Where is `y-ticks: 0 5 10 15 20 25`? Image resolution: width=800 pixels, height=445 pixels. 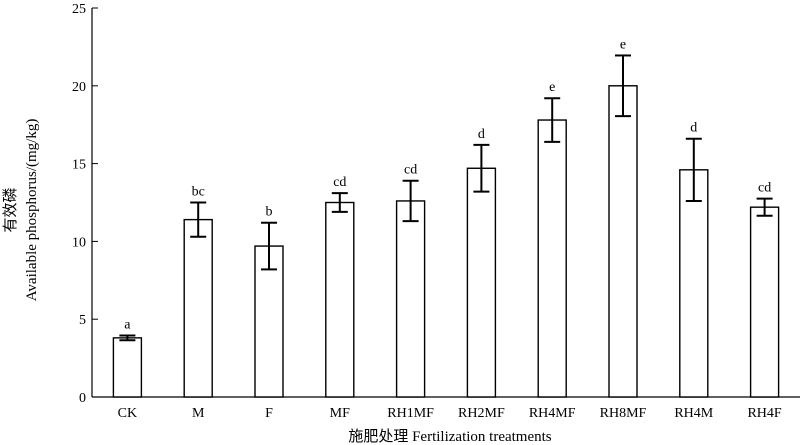
y-ticks: 0 5 10 15 20 25 is located at coordinates (85, 204).